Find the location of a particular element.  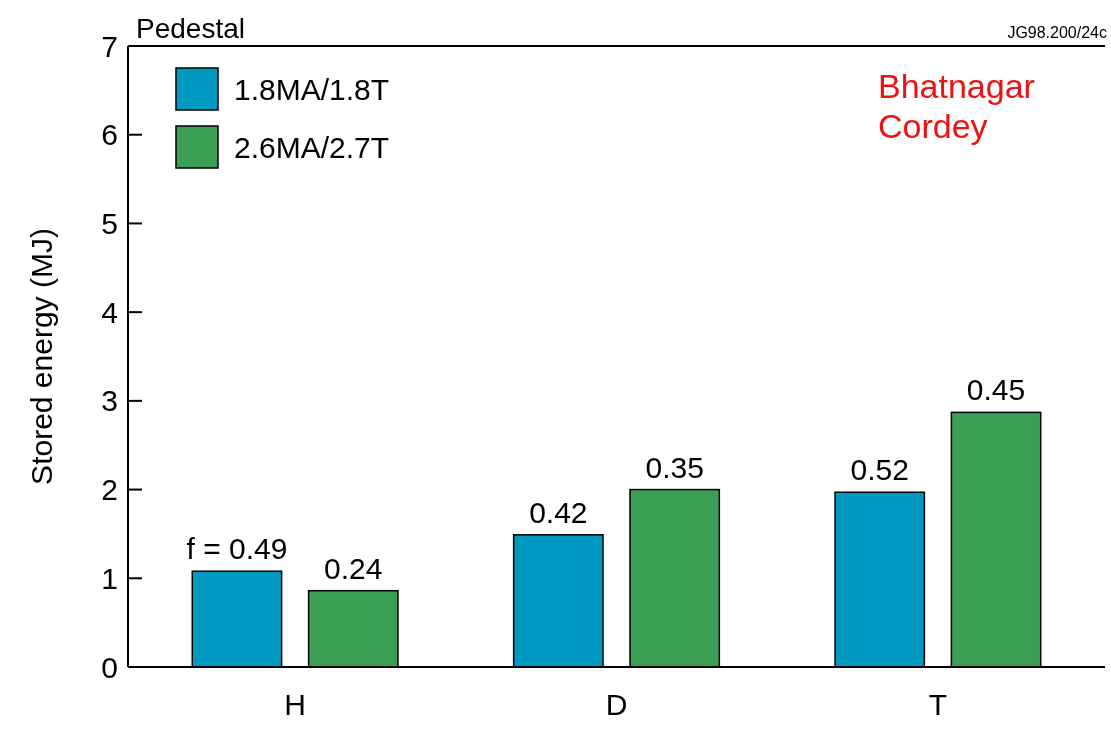

y-tick-label: 6 is located at coordinates (109, 135).